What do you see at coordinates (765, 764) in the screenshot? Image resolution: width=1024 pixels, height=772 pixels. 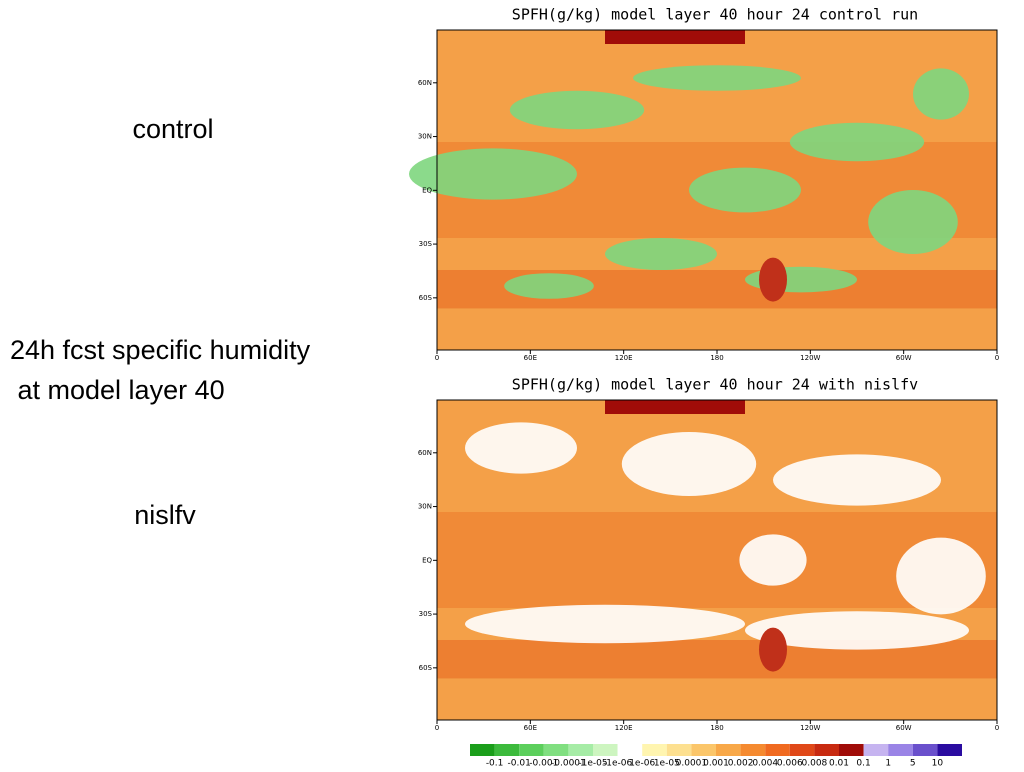 I see `colorbar-label: 0.004` at bounding box center [765, 764].